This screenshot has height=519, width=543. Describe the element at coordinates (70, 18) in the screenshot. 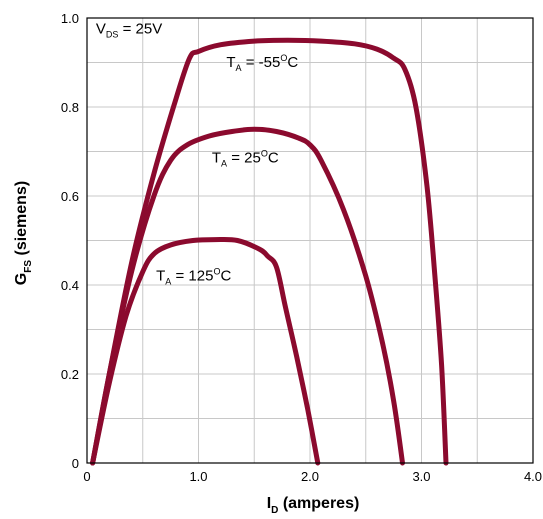

I see `y-tick-label: 1.0` at that location.